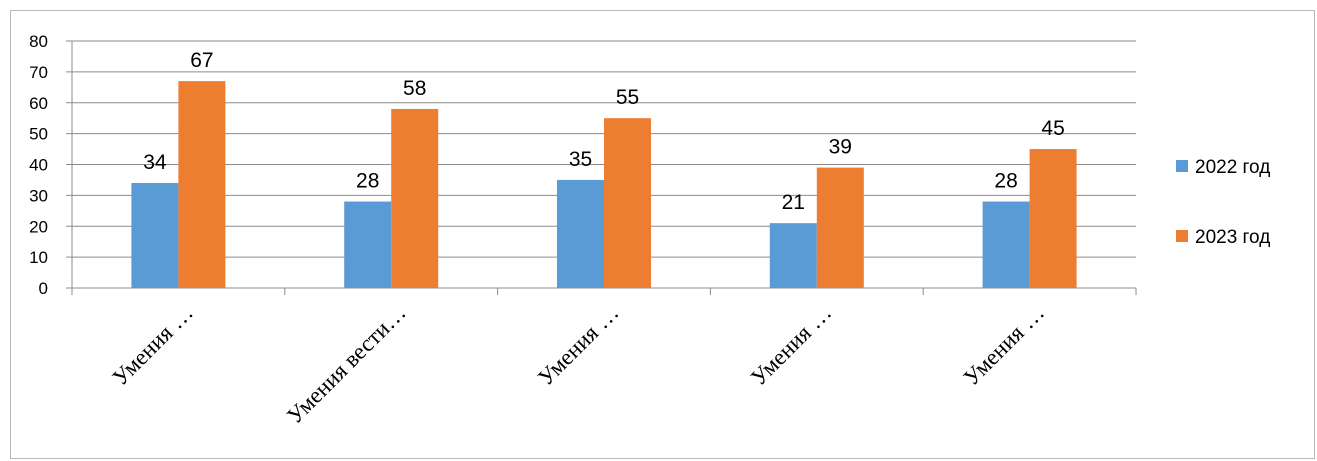  I want to click on y-tick-label: 50, so click(38, 134).